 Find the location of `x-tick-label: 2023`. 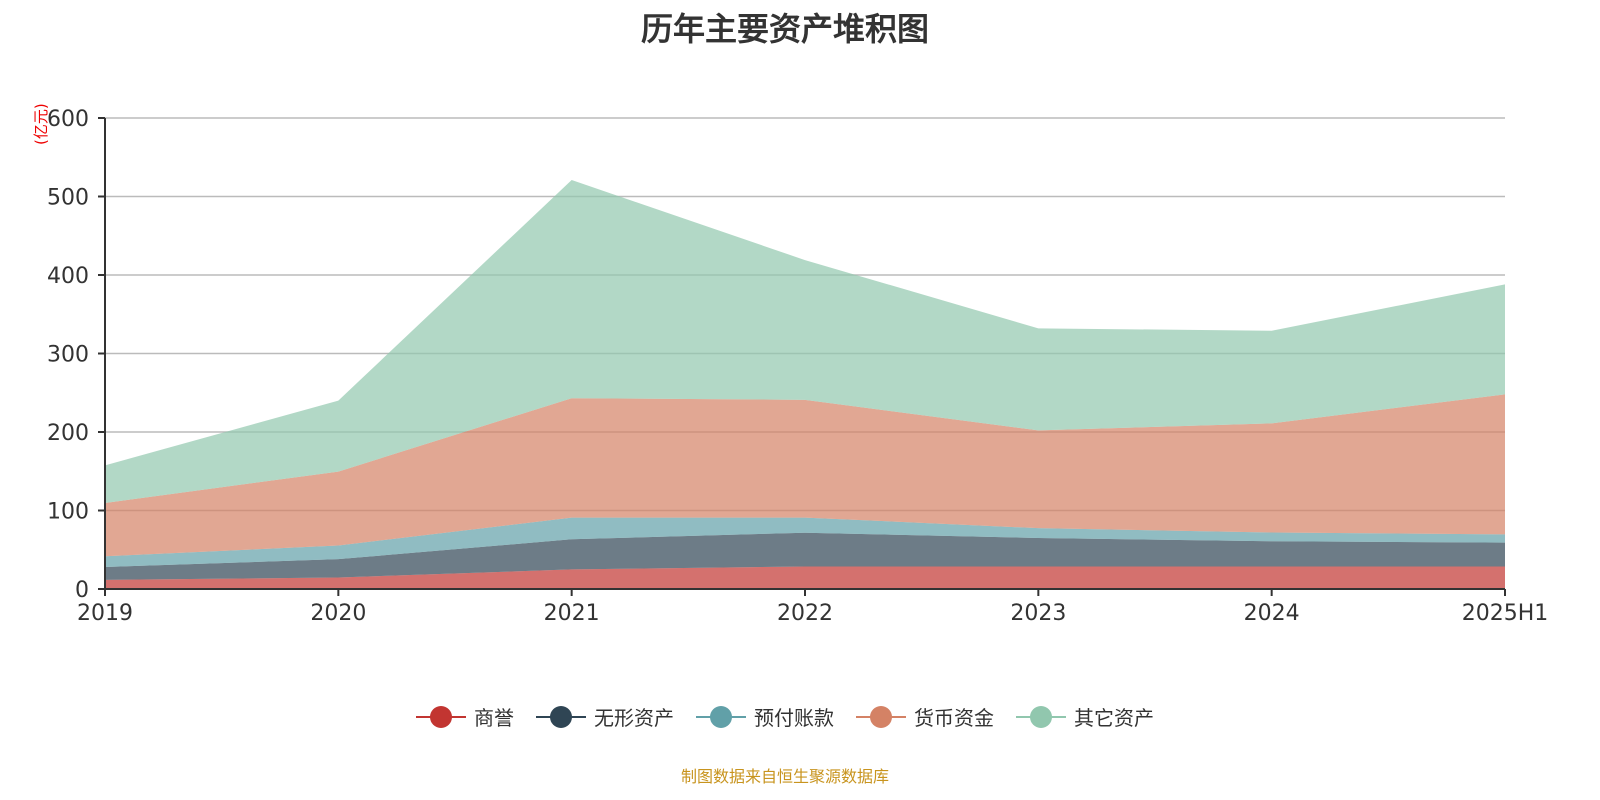

x-tick-label: 2023 is located at coordinates (1038, 613).